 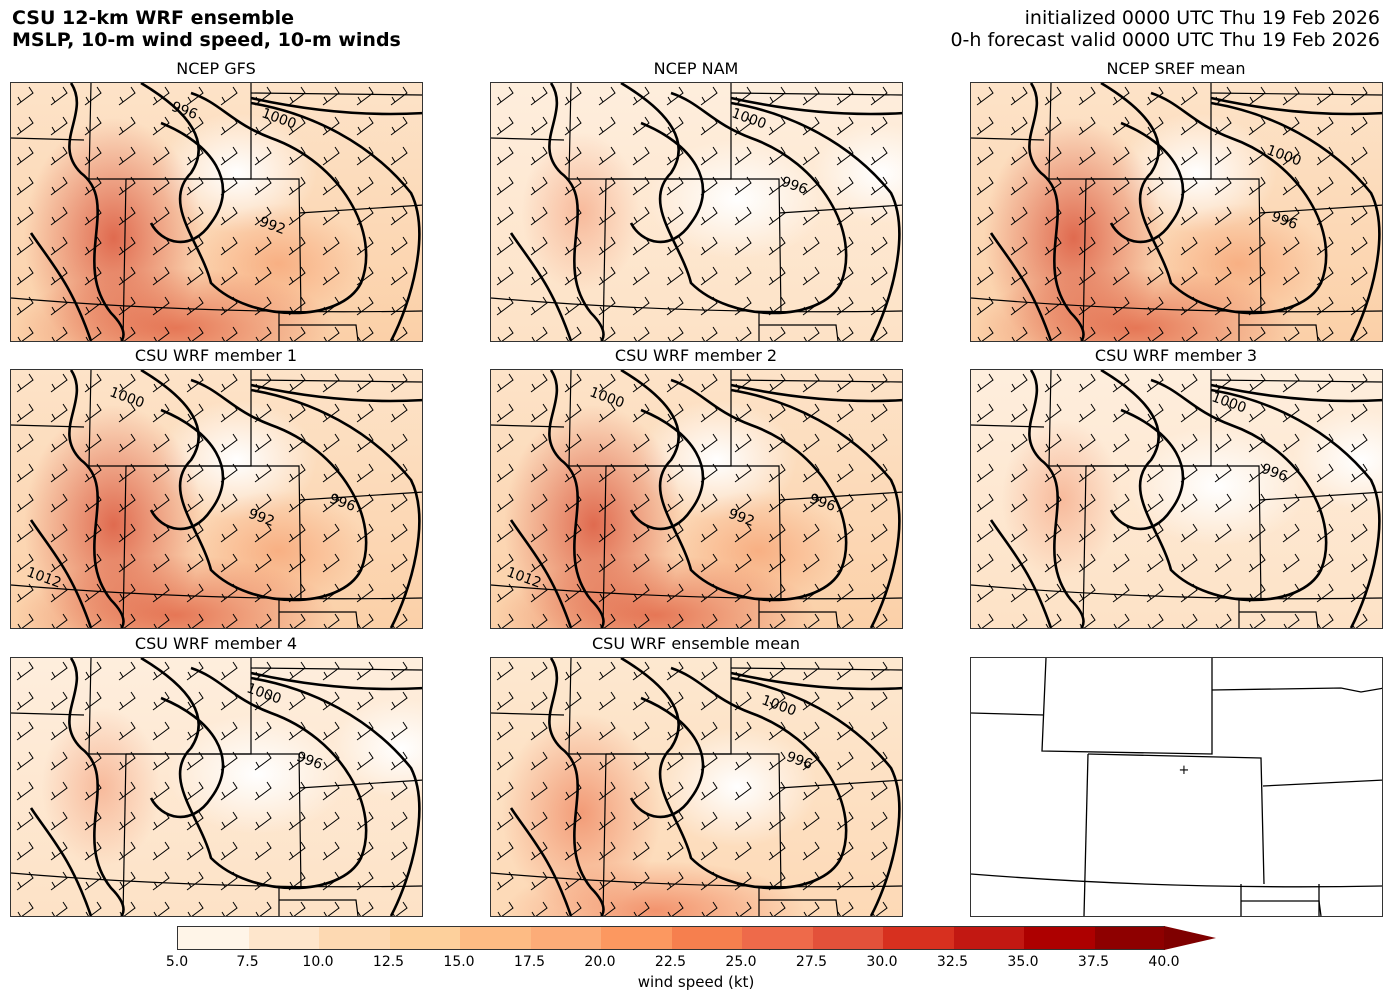 What do you see at coordinates (882, 962) in the screenshot?
I see `colorbar-tick-label: 30.0` at bounding box center [882, 962].